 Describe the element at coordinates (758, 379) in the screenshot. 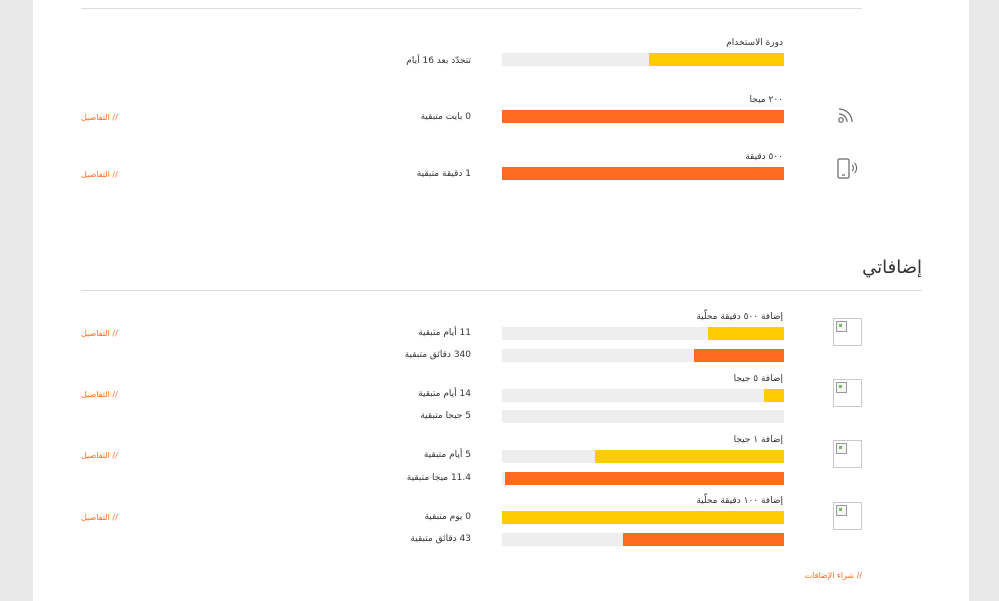

I see `addon-title: إضافة ٥ جيجا` at that location.